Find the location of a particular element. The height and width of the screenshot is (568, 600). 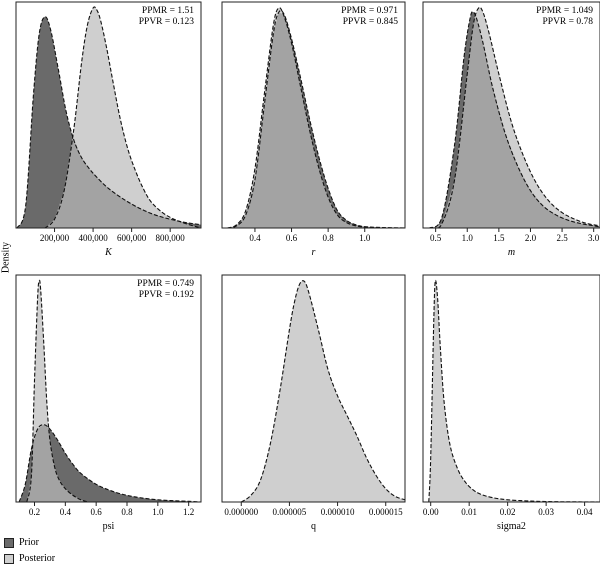

plot-area-q is located at coordinates (322, 391).